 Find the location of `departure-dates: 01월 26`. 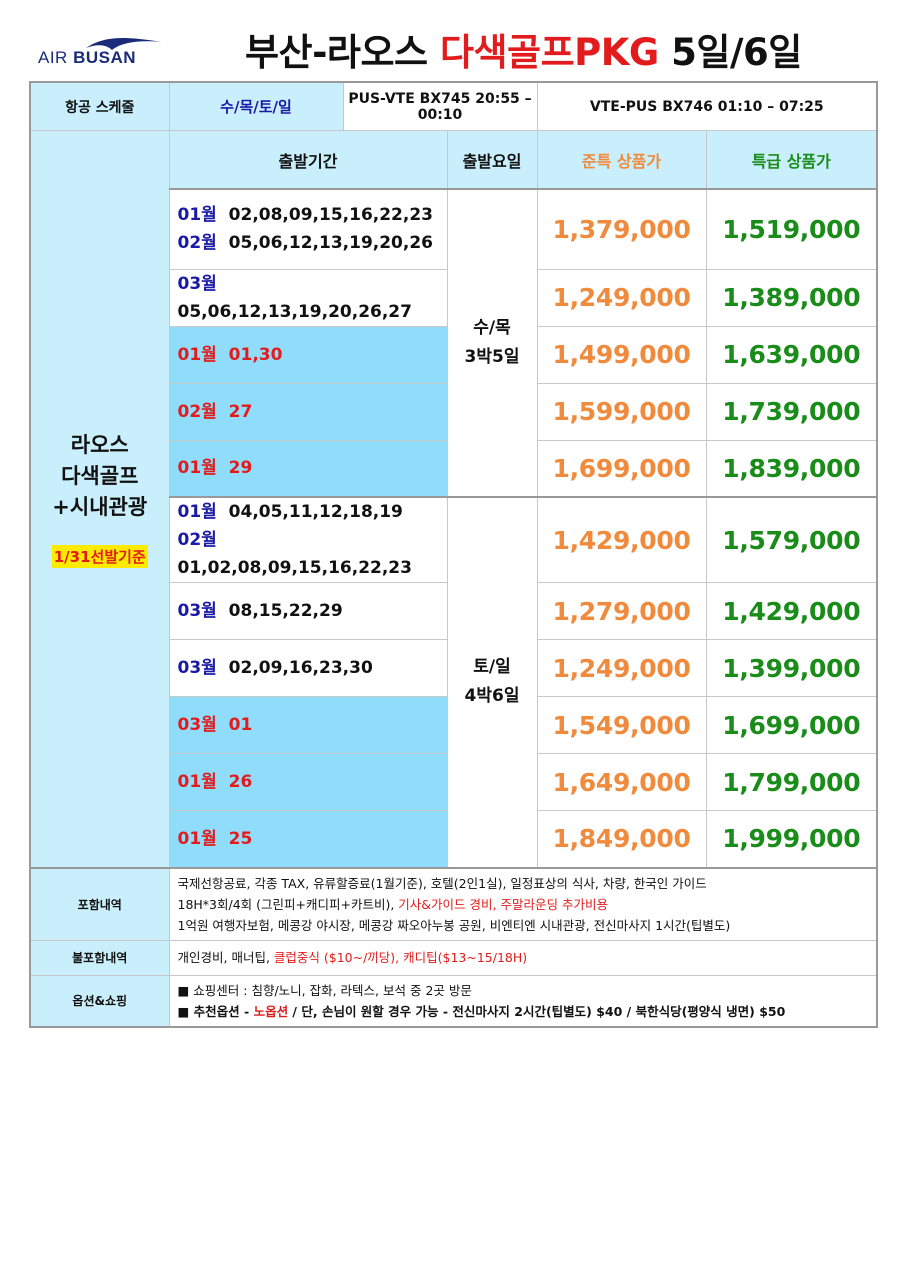

departure-dates: 01월 26 is located at coordinates (308, 782).